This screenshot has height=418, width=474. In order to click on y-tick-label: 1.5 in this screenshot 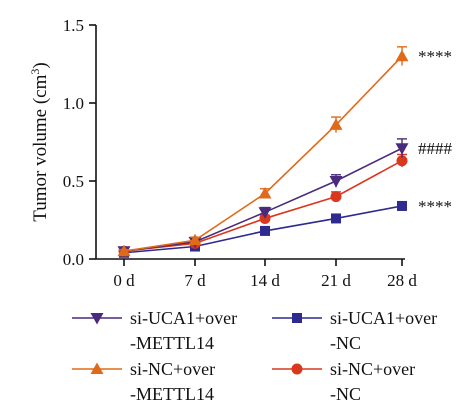, I will do `click(73, 25)`.